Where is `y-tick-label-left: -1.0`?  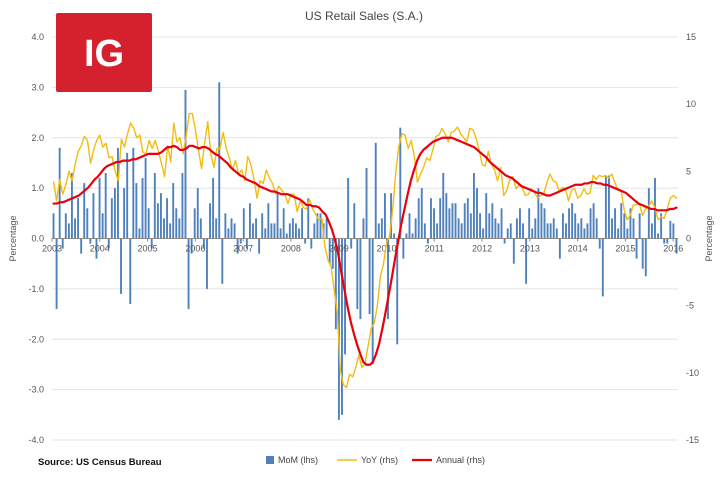 y-tick-label-left: -1.0 is located at coordinates (36, 289).